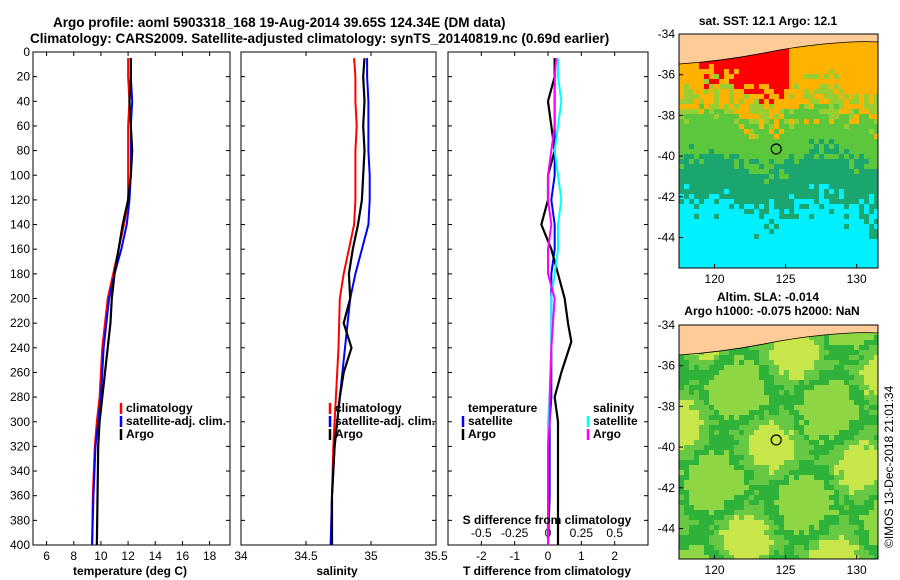 This screenshot has width=900, height=580. Describe the element at coordinates (20, 225) in the screenshot. I see `y-tick-label: 140` at that location.